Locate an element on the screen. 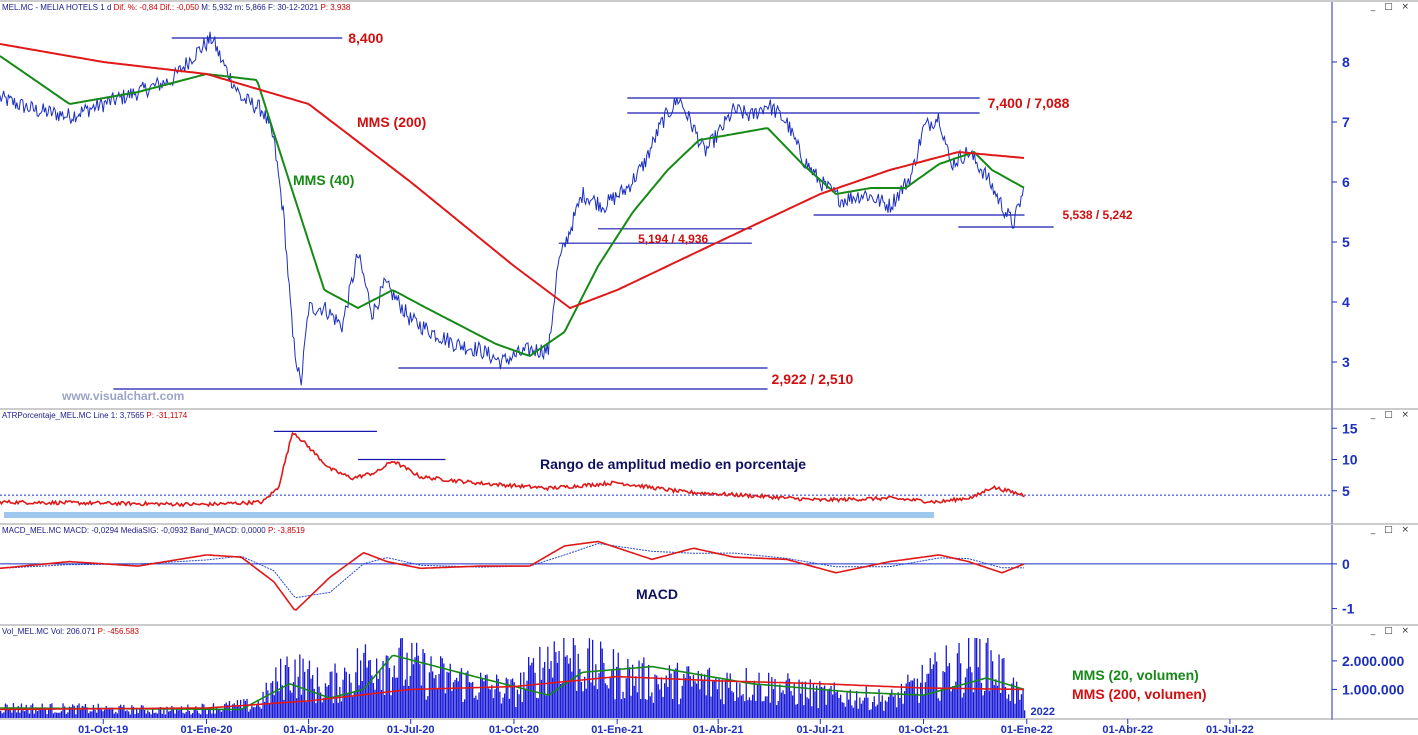 The image size is (1418, 735). macd-value-label: MACD: -0,0294 is located at coordinates (91, 530).